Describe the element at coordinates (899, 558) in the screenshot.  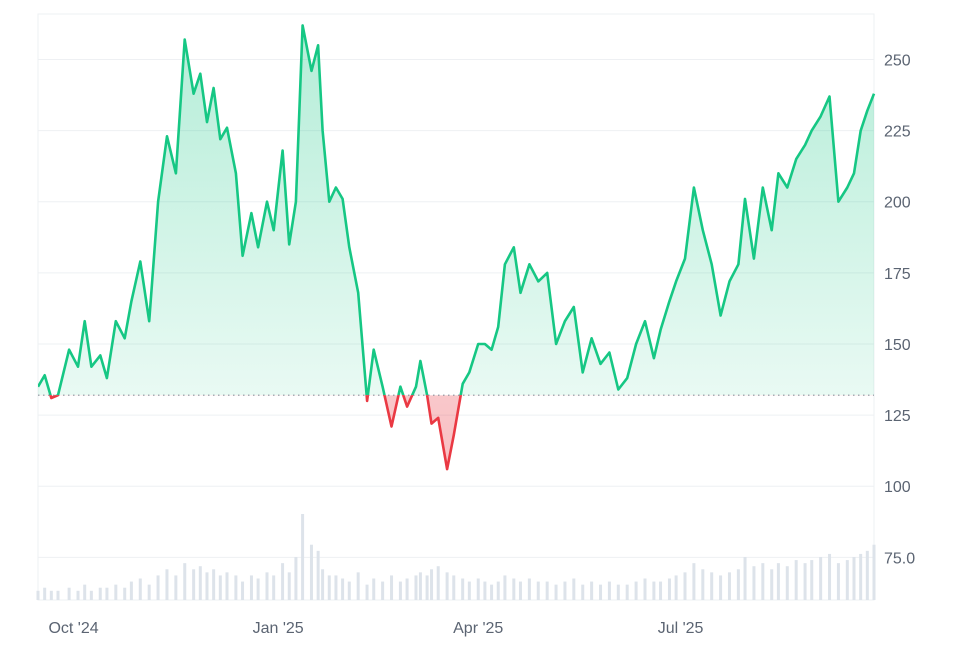
I see `y-tick-label: 75.0` at that location.